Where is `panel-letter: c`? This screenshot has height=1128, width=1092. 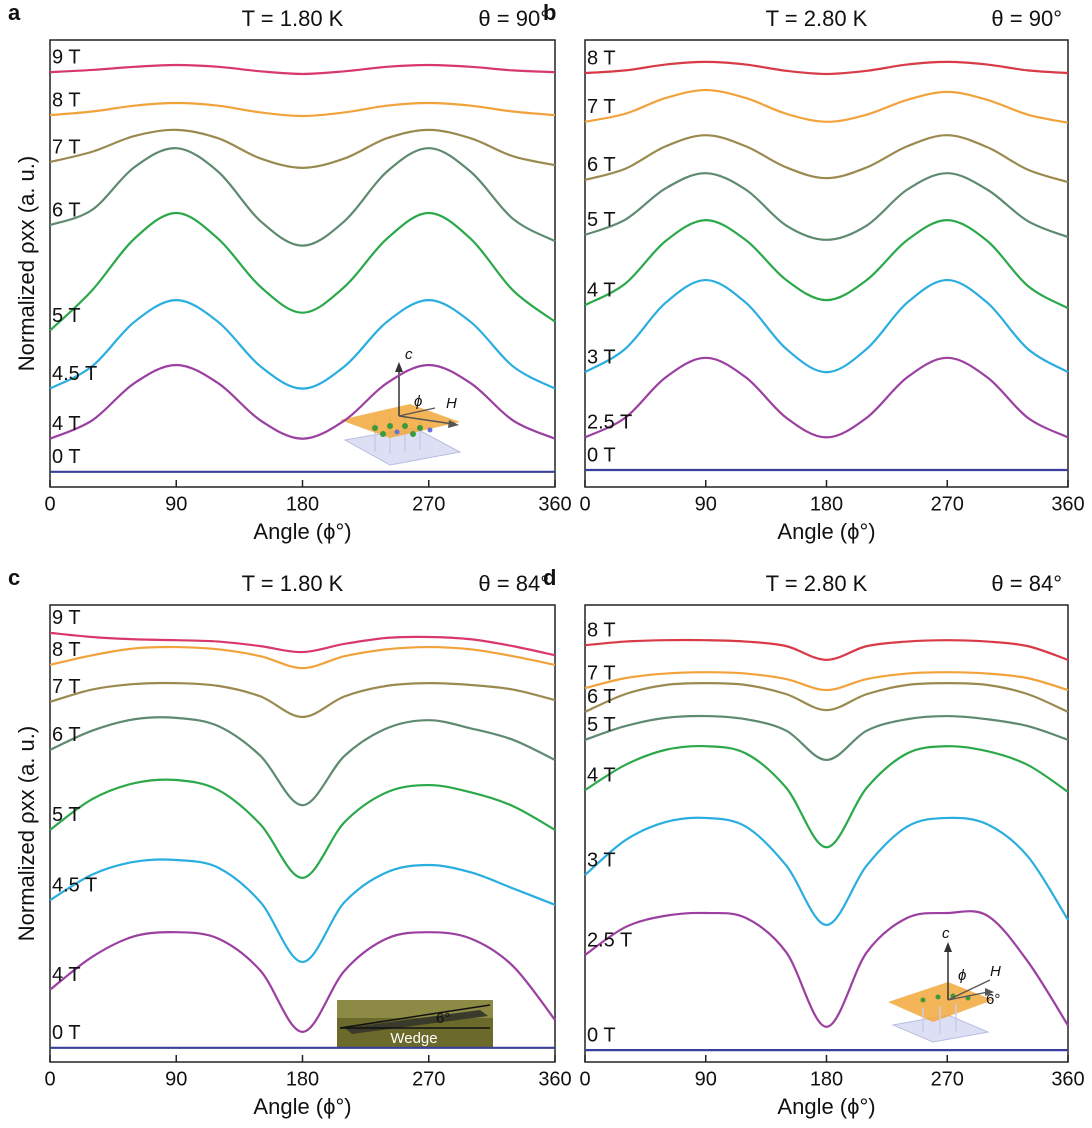
panel-letter: c is located at coordinates (14, 577).